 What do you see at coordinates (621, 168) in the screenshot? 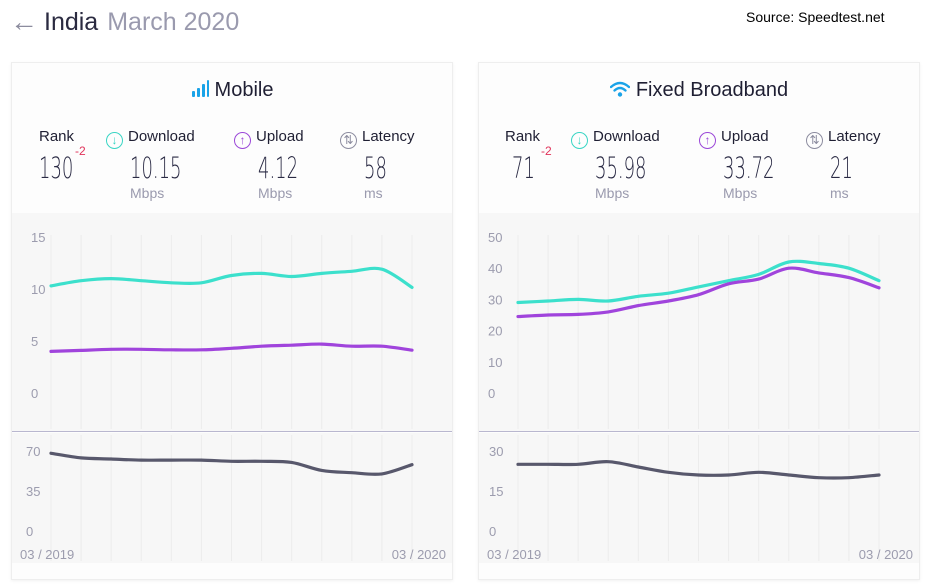
I see `download-value: 35.98` at bounding box center [621, 168].